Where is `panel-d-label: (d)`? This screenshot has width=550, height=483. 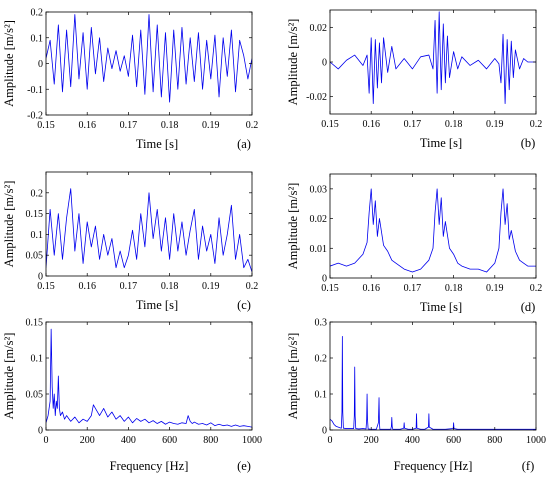
panel-d-label: (d) is located at coordinates (528, 307).